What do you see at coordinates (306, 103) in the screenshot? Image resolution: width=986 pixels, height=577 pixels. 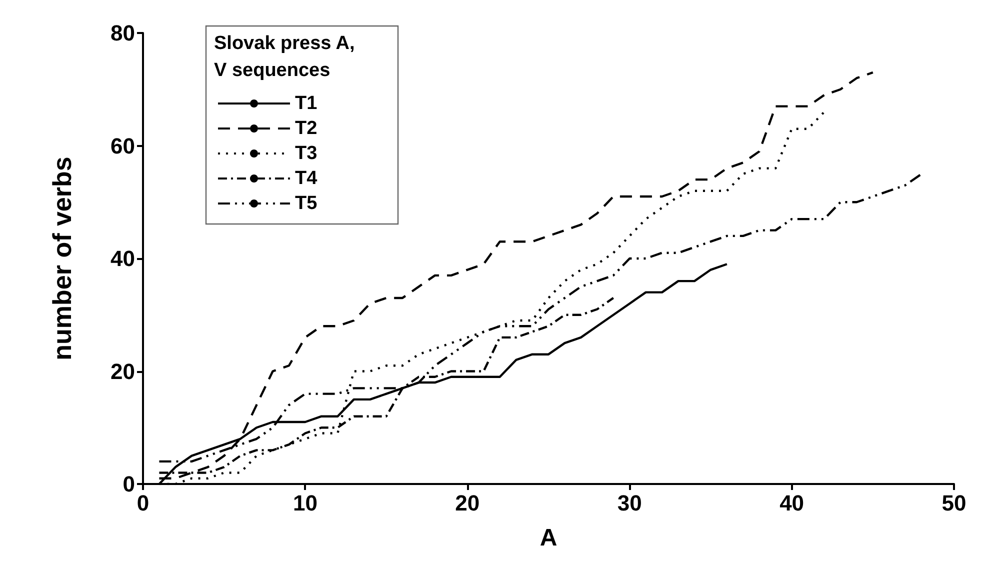 I see `legend-label: T1` at bounding box center [306, 103].